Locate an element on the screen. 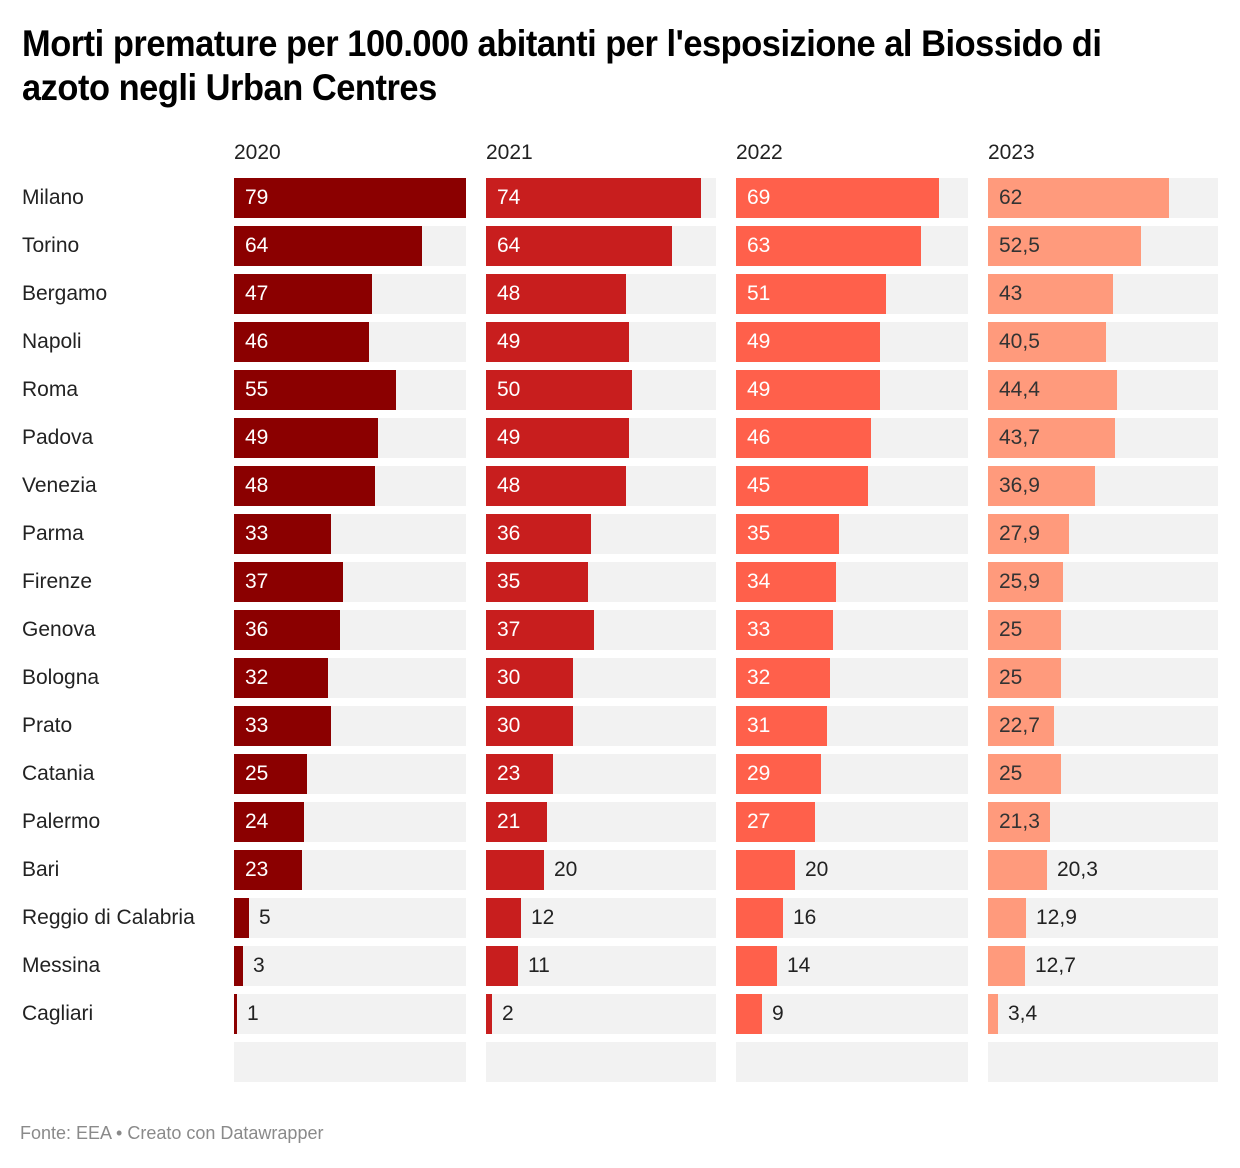 Image resolution: width=1240 pixels, height=1168 pixels. bar-track: 2 is located at coordinates (601, 1014).